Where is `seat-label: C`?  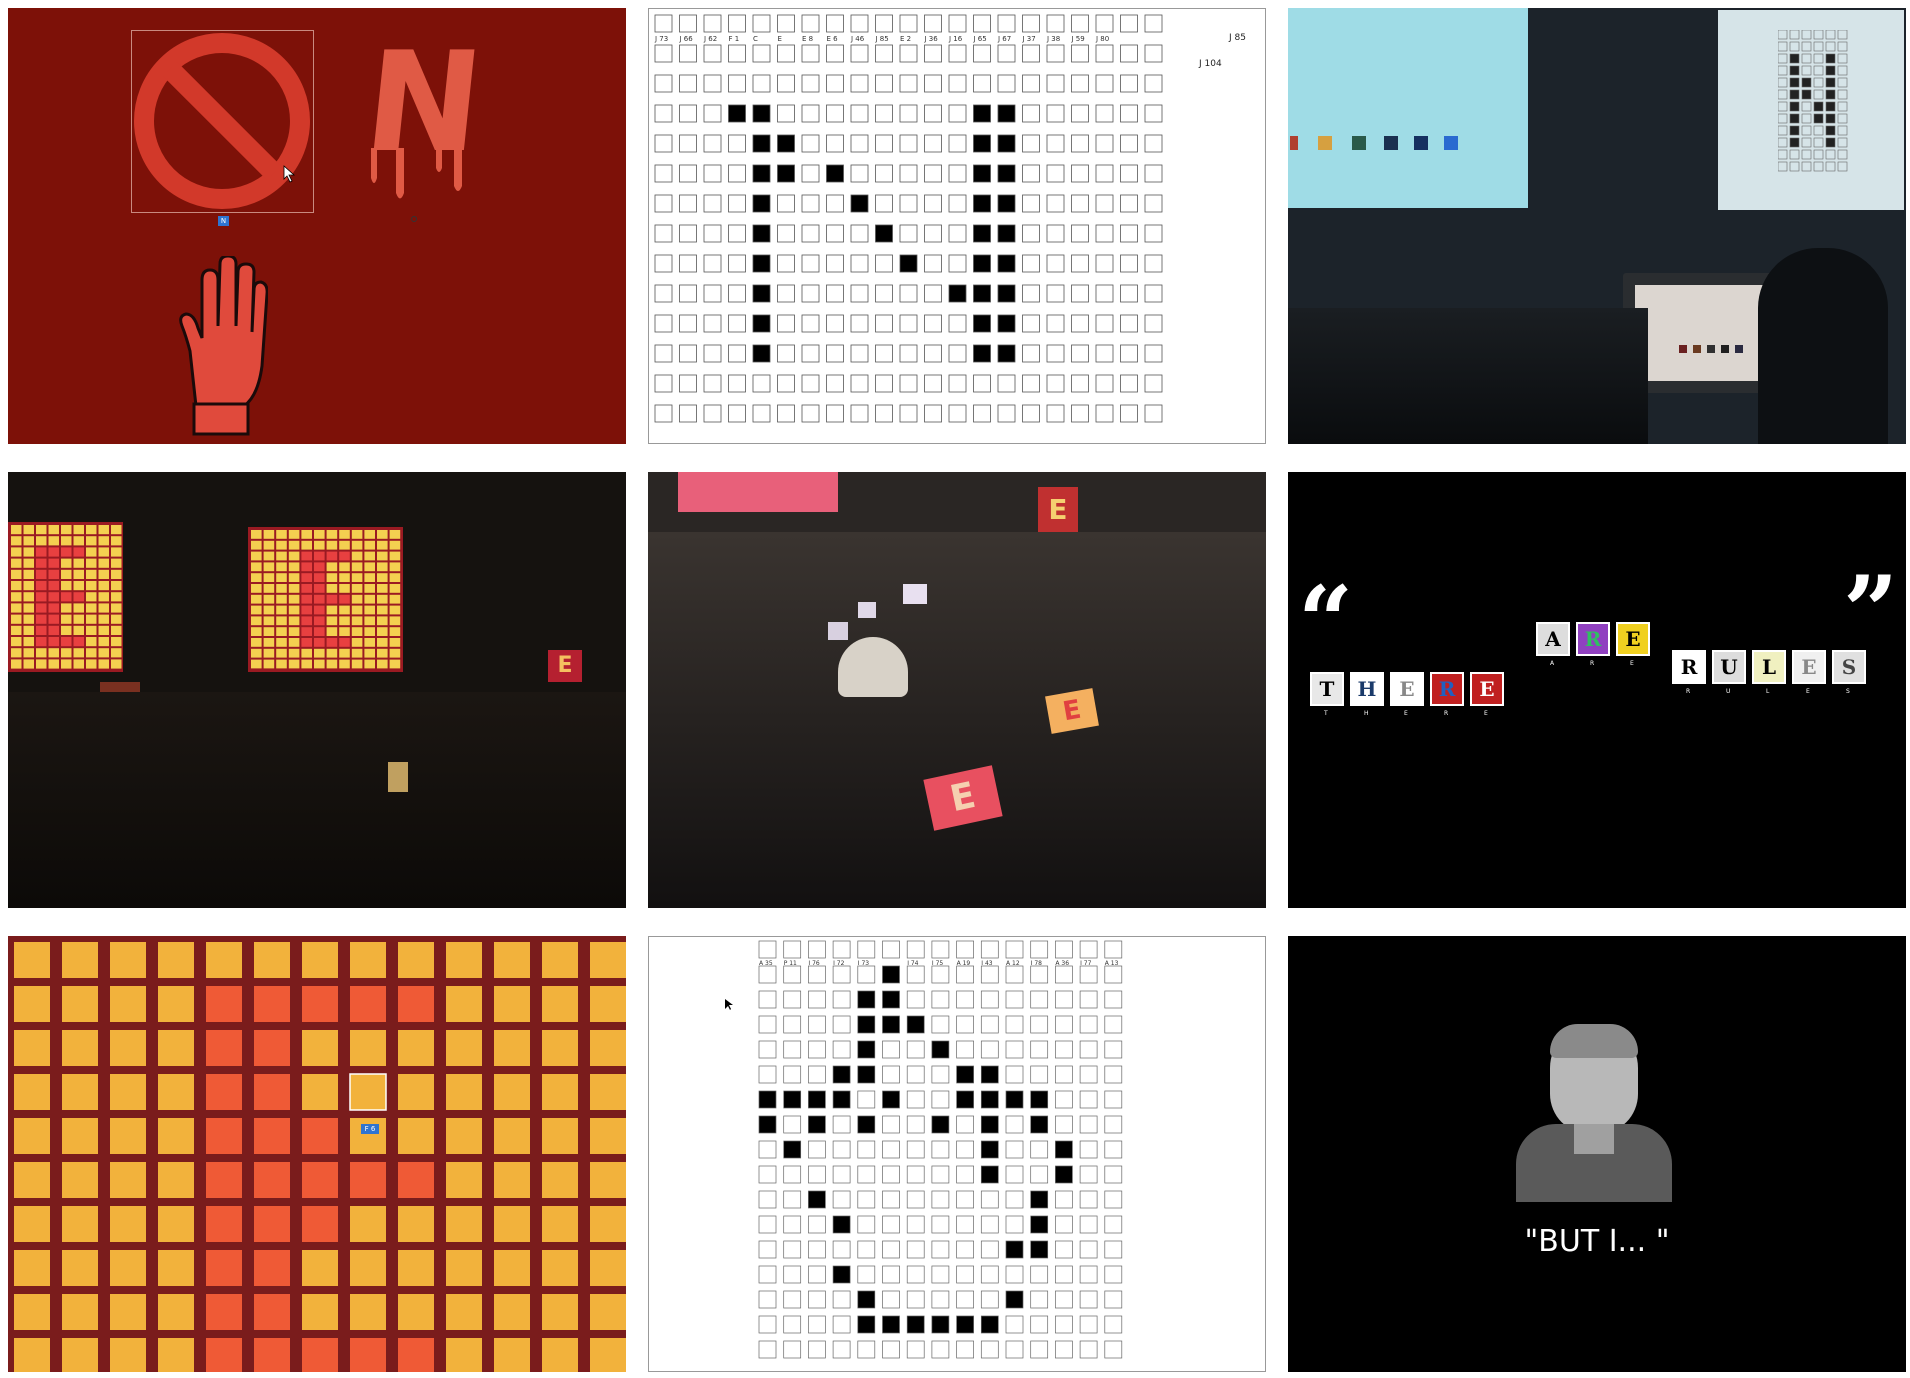
seat-label: C is located at coordinates (755, 39).